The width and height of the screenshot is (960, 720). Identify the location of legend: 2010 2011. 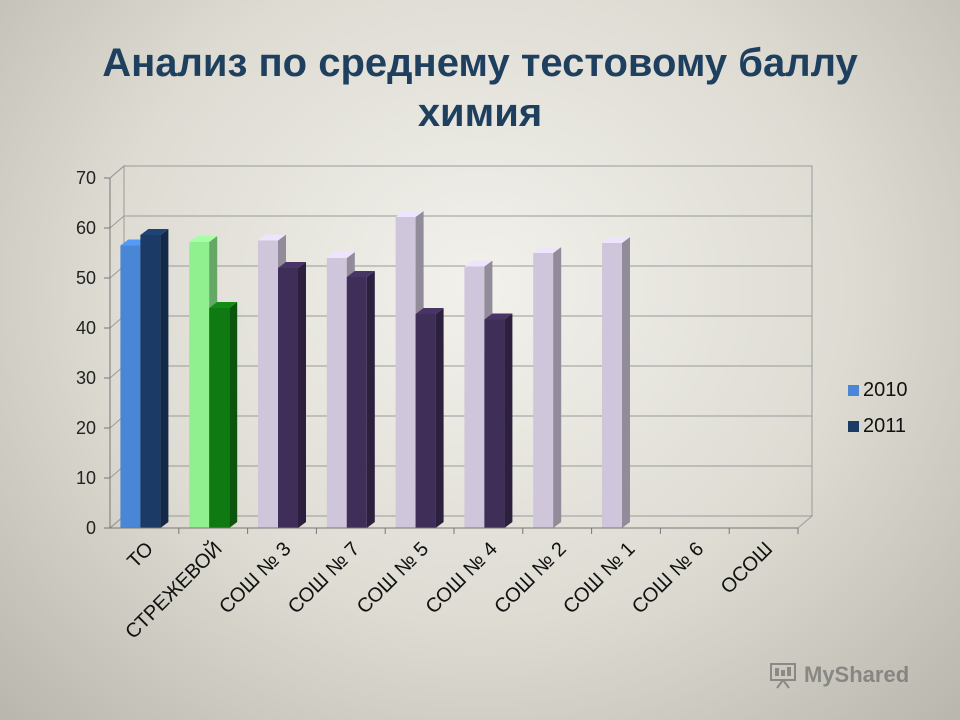
(878, 408).